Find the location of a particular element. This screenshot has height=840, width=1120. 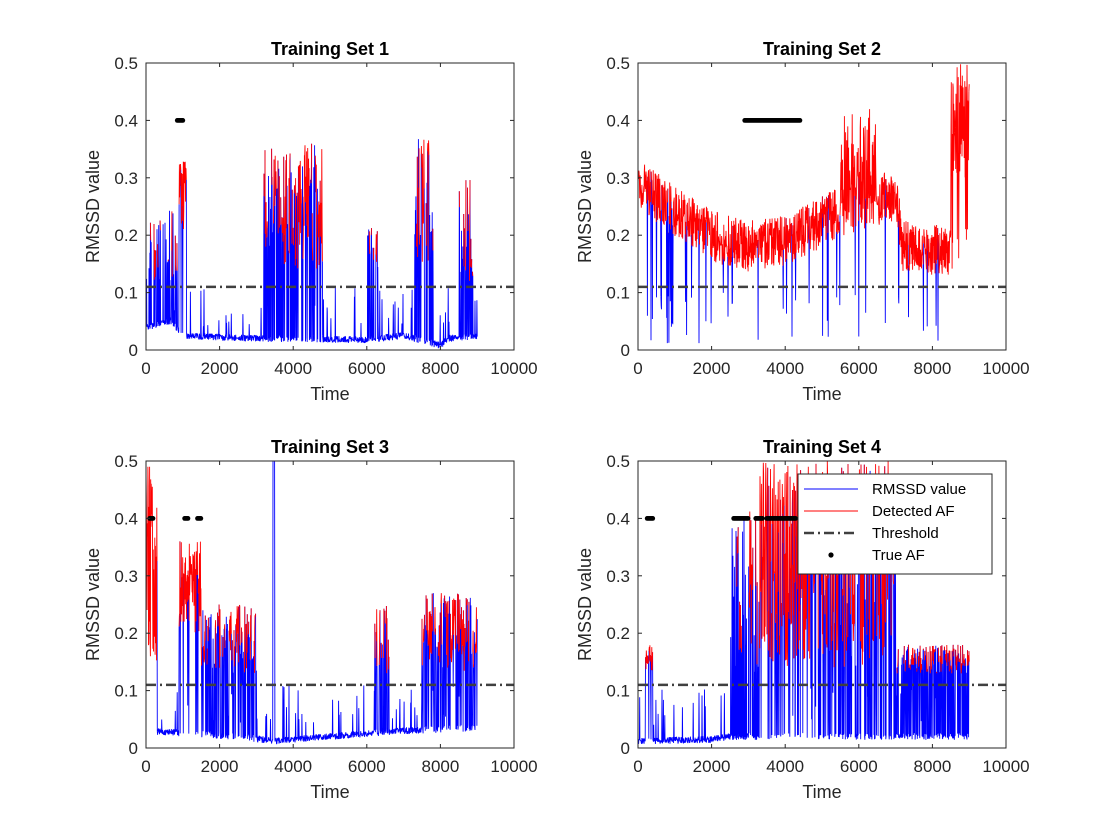

legend-entry-label: RMSSD value is located at coordinates (919, 489).